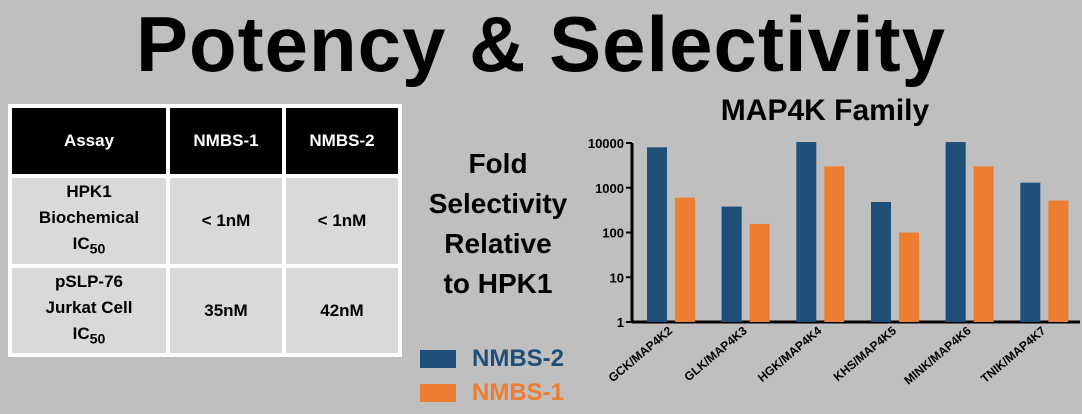 The height and width of the screenshot is (414, 1082). I want to click on legend-label-nmbs1: NMBS-1, so click(518, 392).